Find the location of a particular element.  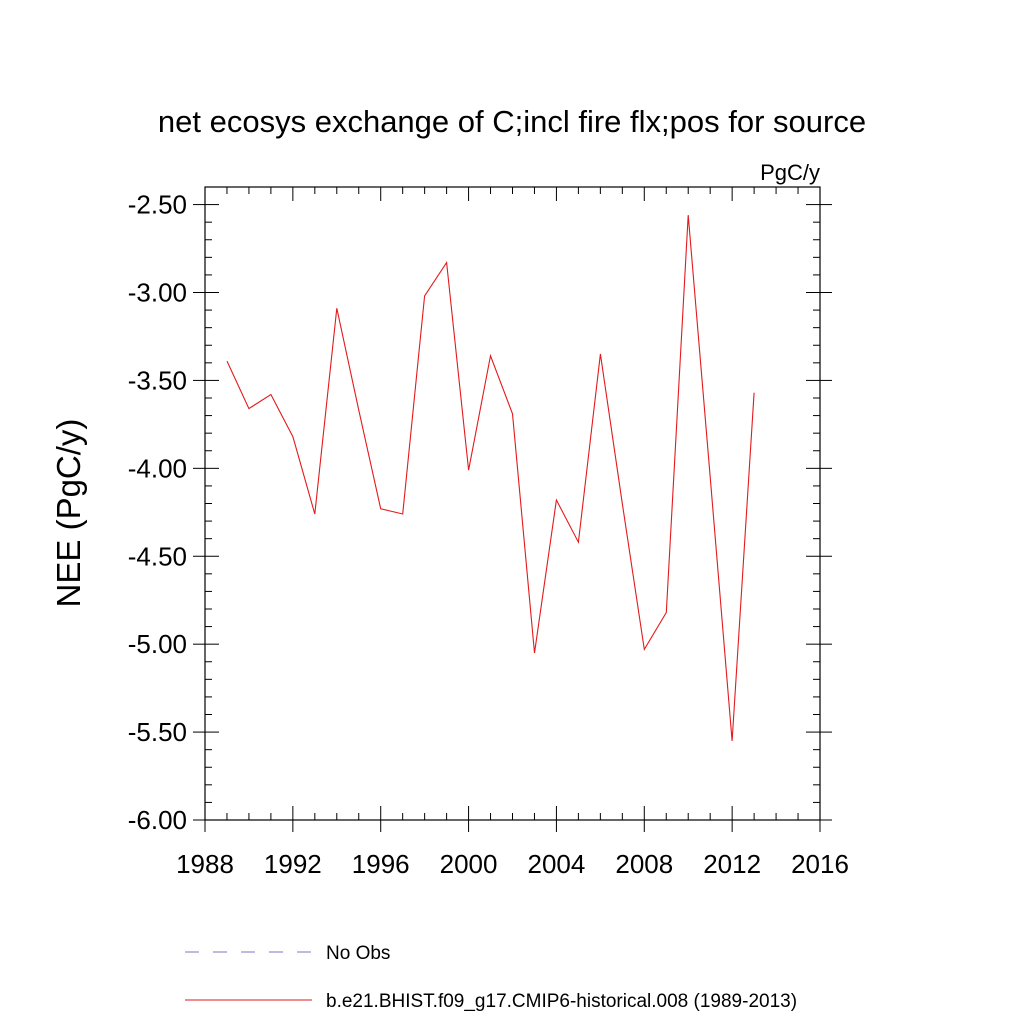

y-tick-label: -5.50 is located at coordinates (157, 732).